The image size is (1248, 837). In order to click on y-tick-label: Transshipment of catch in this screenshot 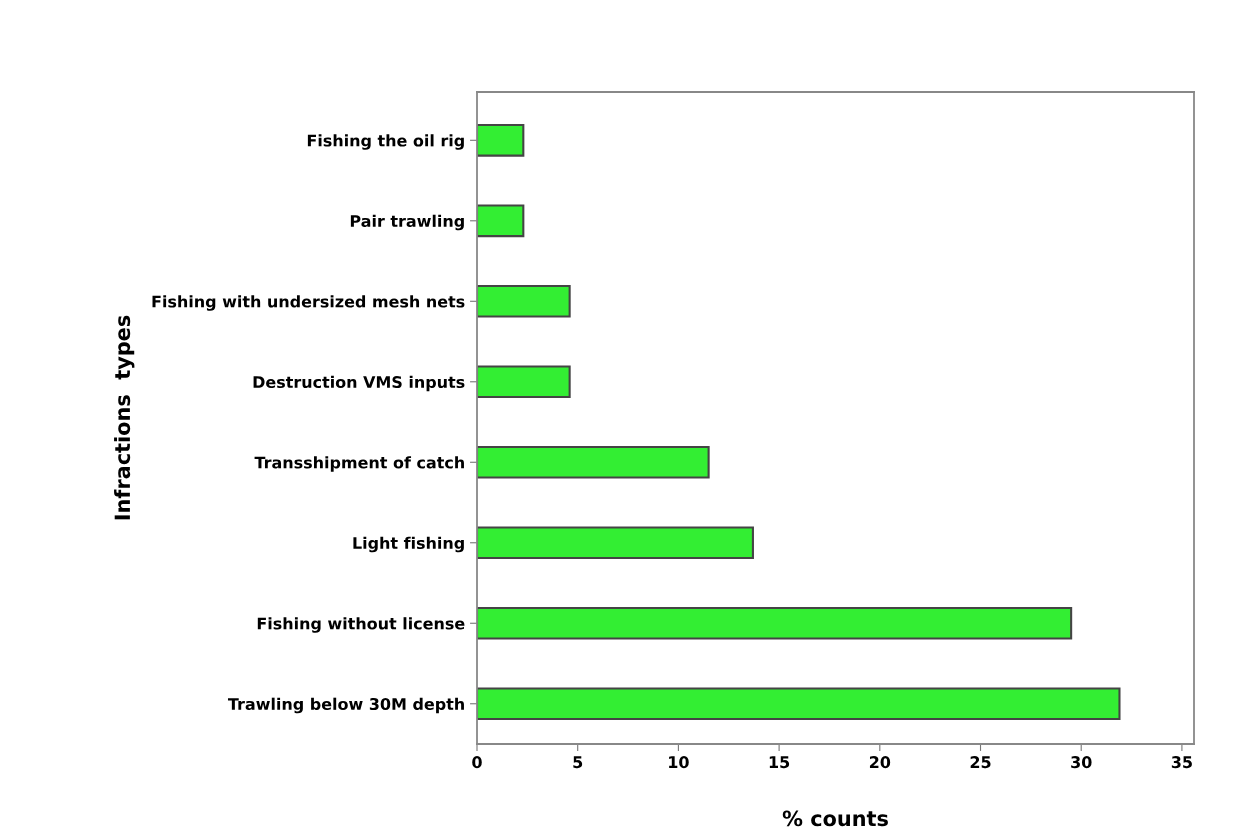, I will do `click(359, 464)`.